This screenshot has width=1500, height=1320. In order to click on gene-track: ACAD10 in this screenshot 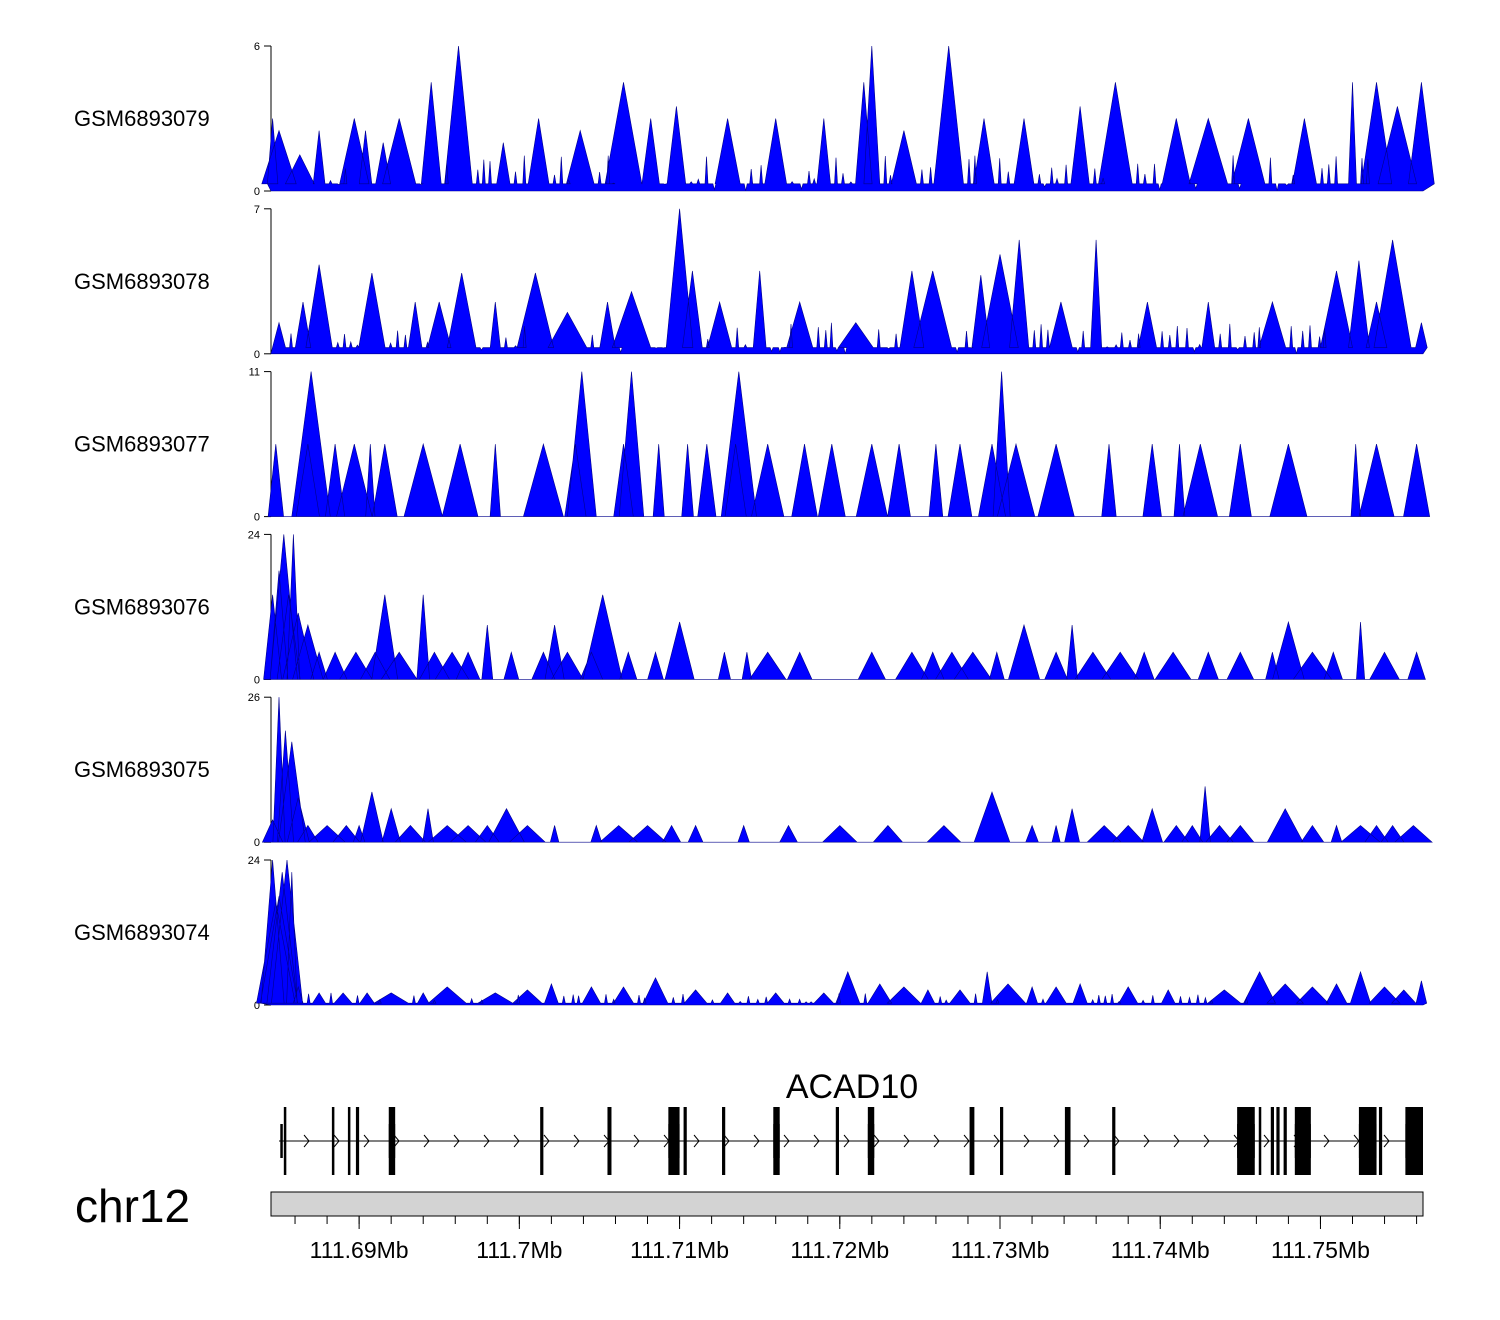, I will do `click(851, 1121)`.